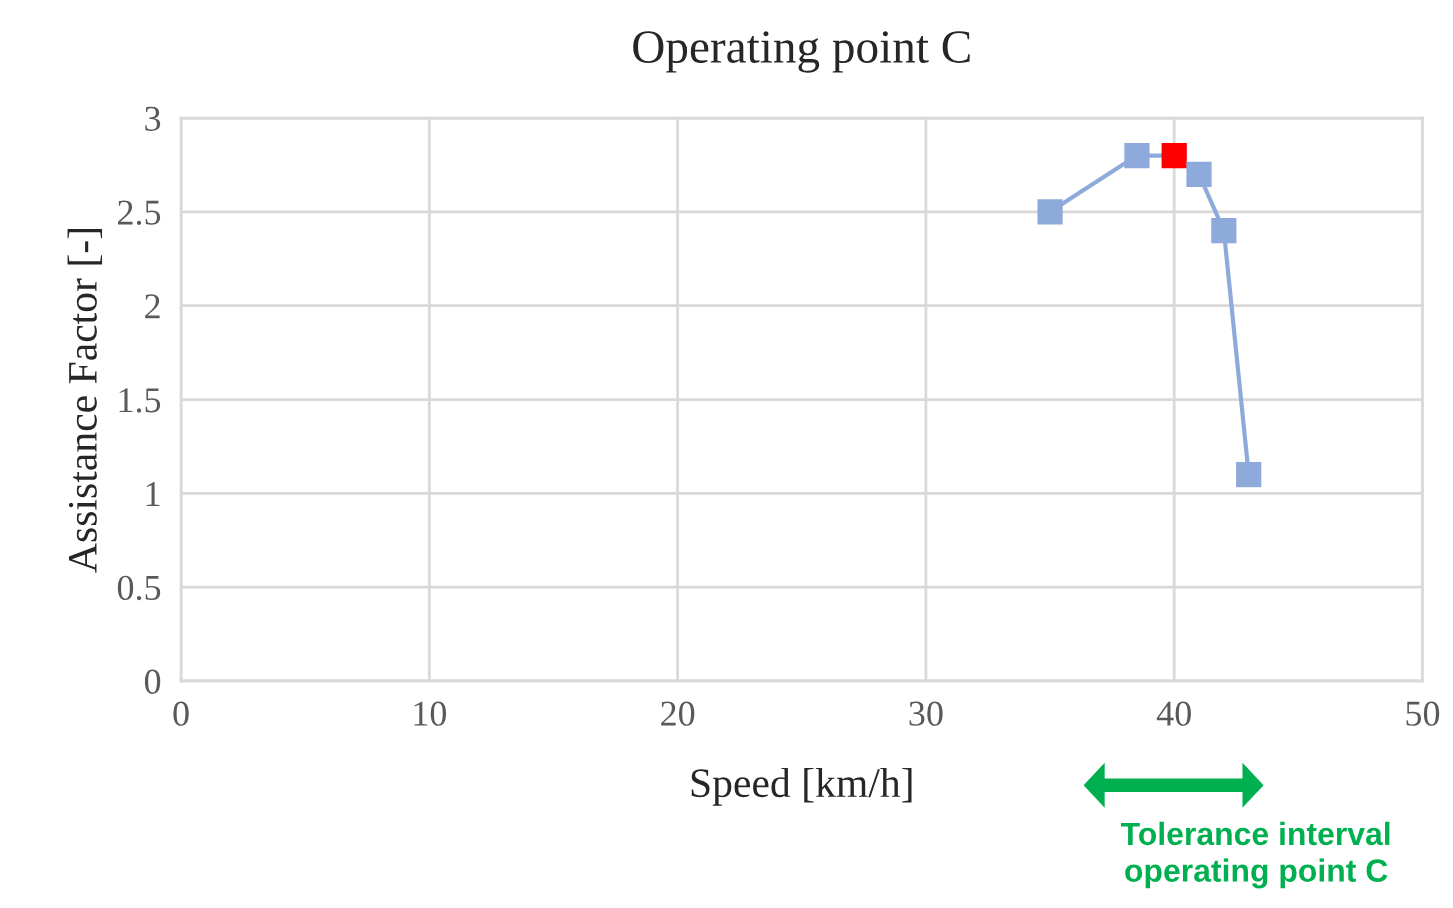  What do you see at coordinates (801, 52) in the screenshot?
I see `chart-title: Operating point C` at bounding box center [801, 52].